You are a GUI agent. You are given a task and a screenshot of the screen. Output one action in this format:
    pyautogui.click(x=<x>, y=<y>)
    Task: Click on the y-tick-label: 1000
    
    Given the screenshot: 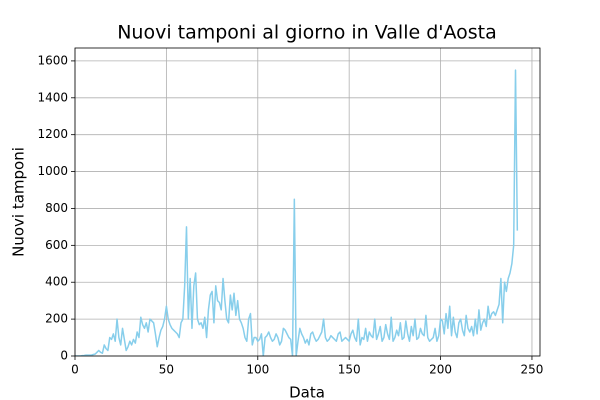 What is the action you would take?
    pyautogui.click(x=52, y=171)
    